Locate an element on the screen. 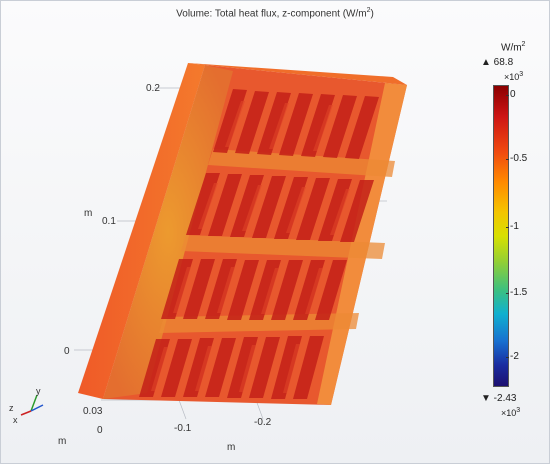 This screenshot has width=550, height=464. legend-max-value: ▲ 68.8 is located at coordinates (497, 62).